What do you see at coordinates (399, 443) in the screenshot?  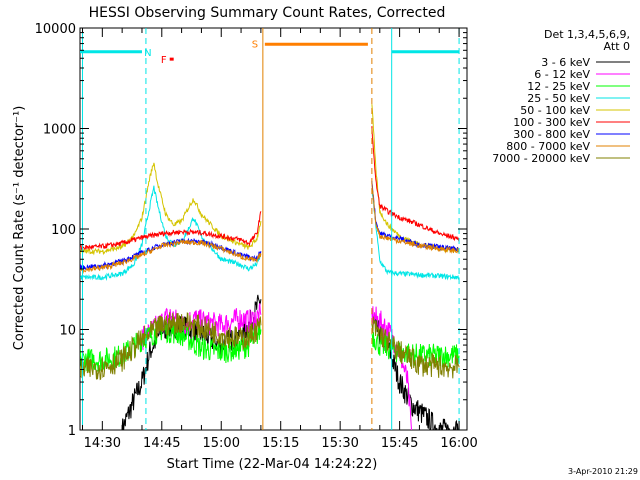 I see `x-tick-label: 15:45` at bounding box center [399, 443].